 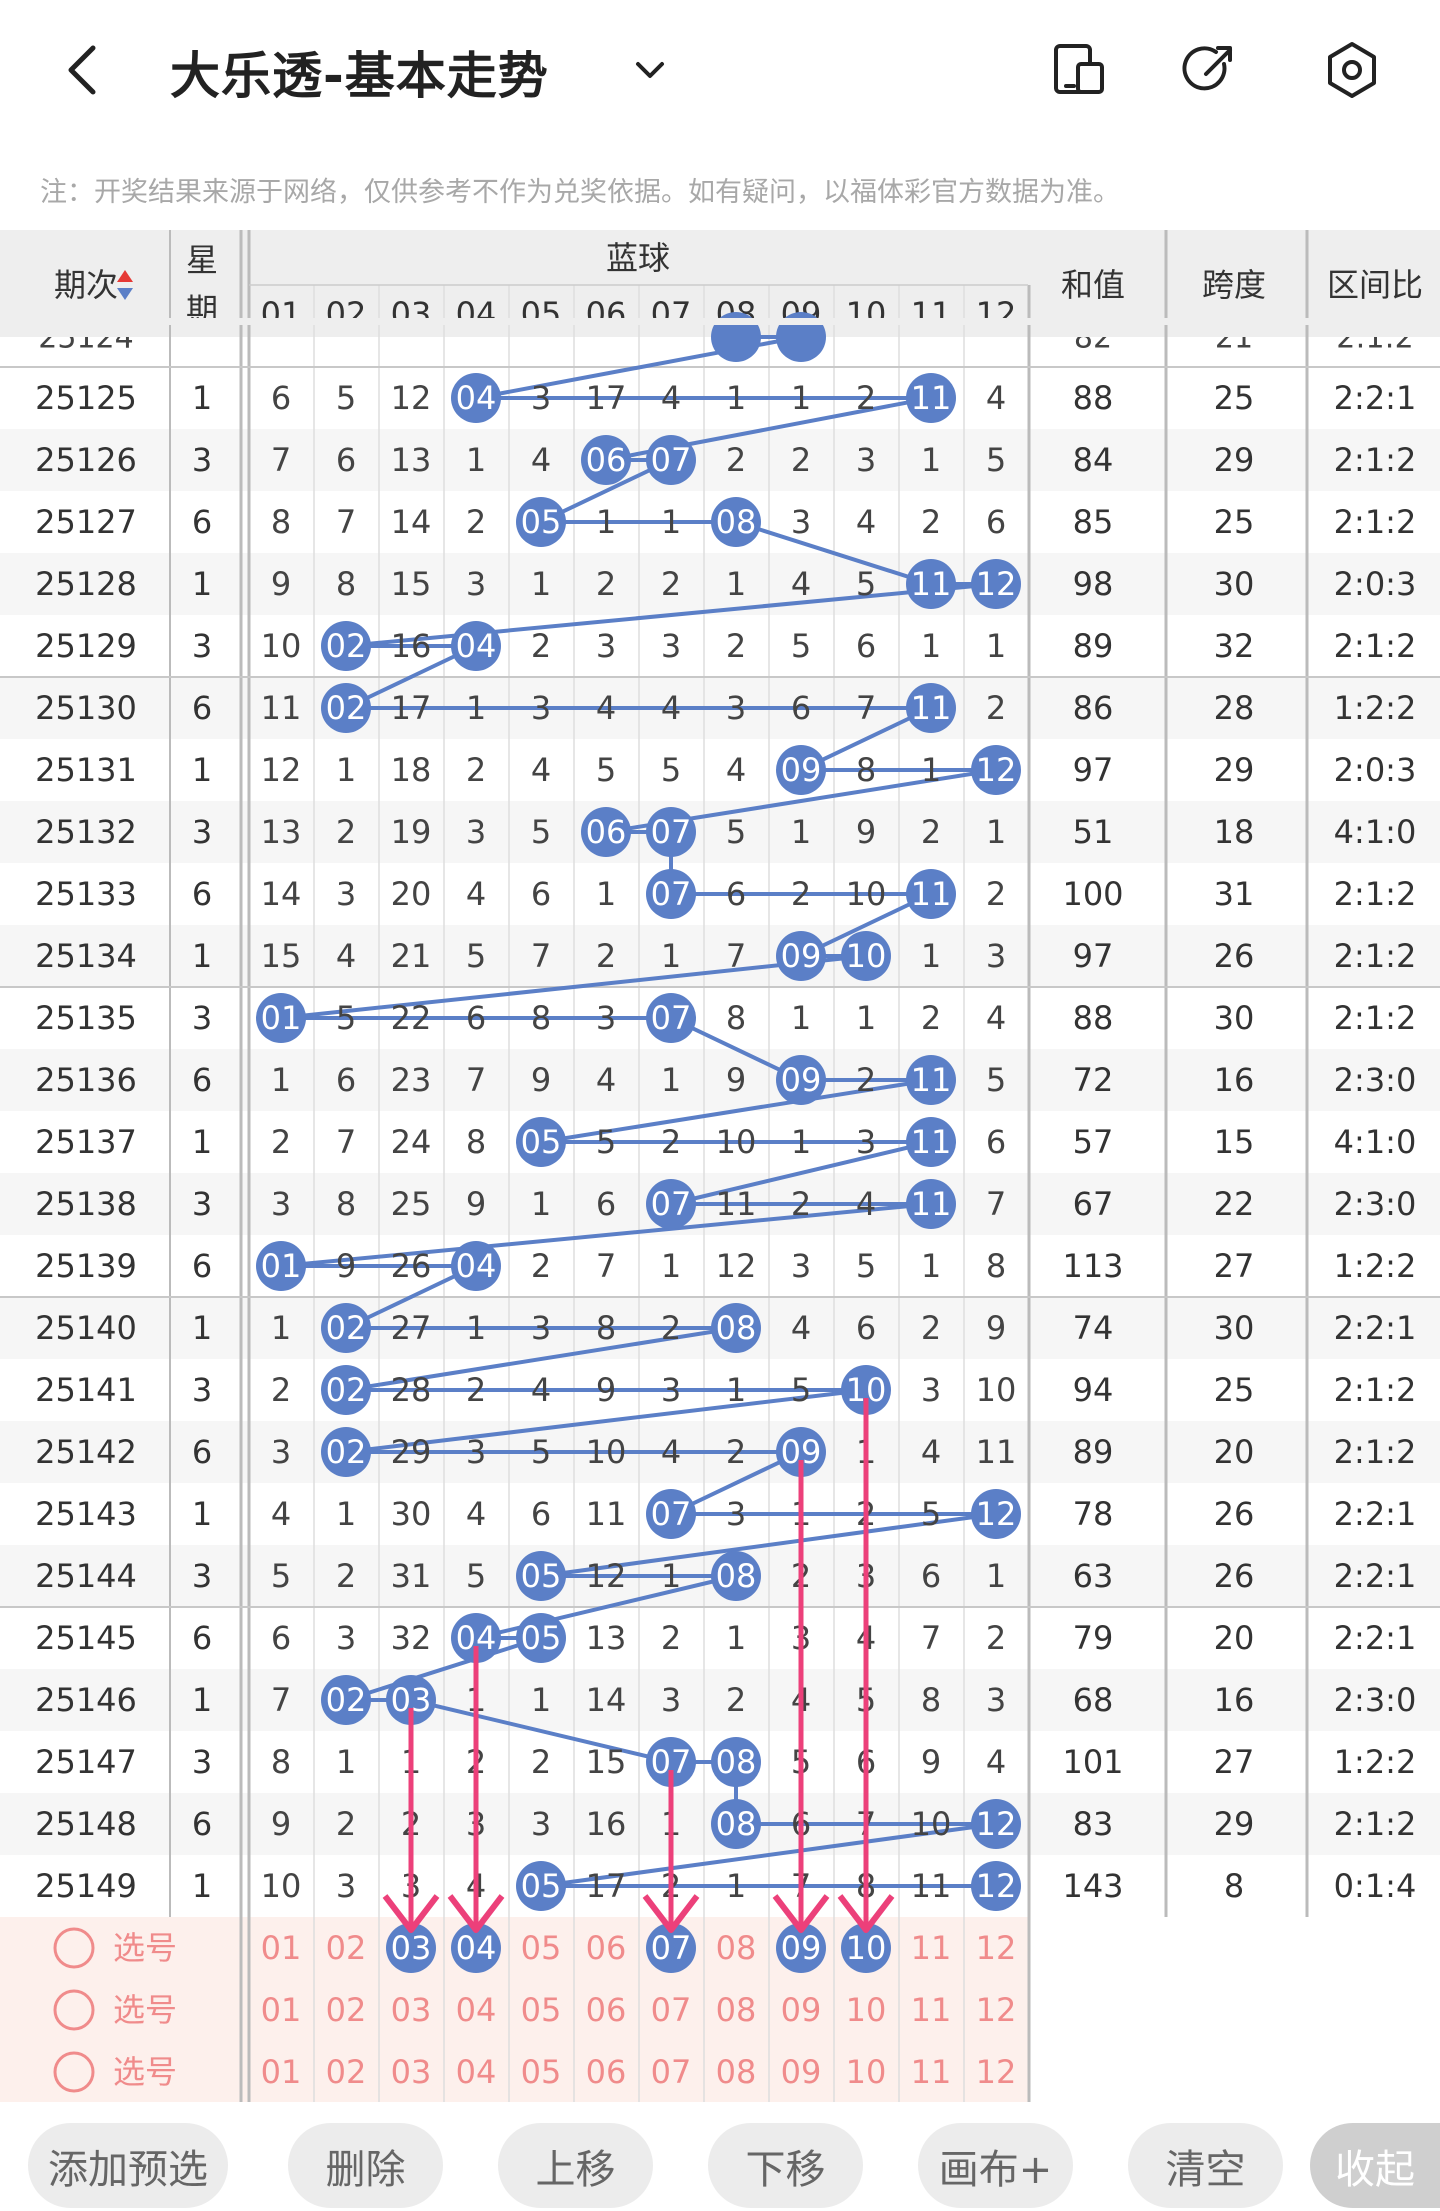 What do you see at coordinates (1210, 70) in the screenshot?
I see `share-icon` at bounding box center [1210, 70].